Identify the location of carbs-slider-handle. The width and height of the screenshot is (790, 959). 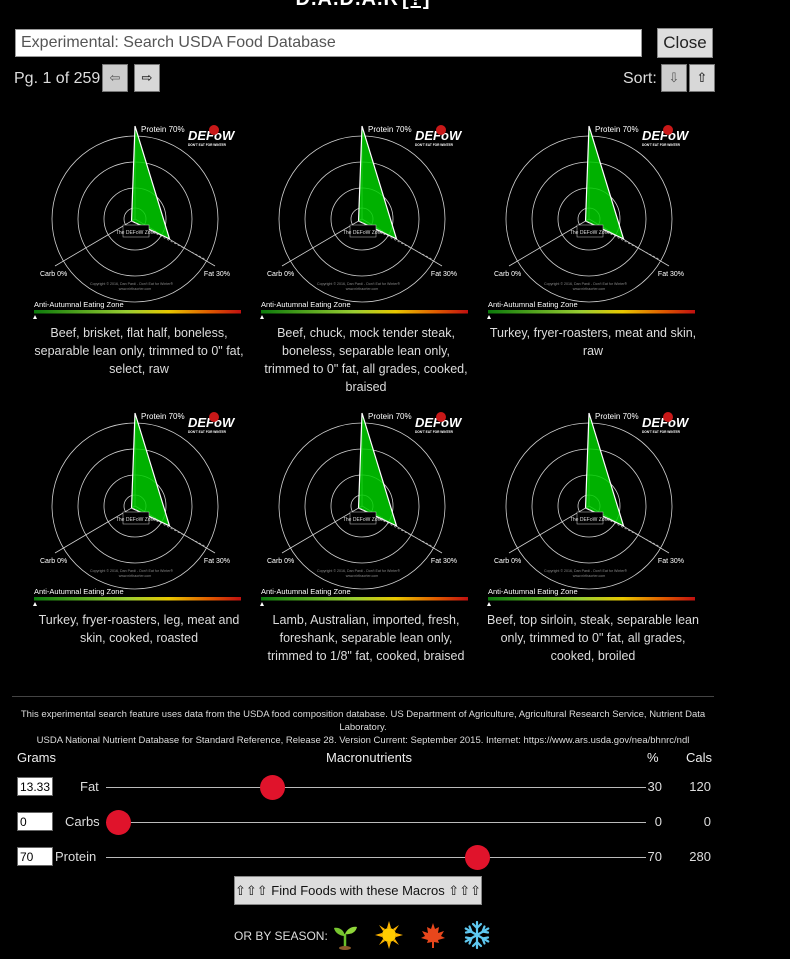
(118, 822).